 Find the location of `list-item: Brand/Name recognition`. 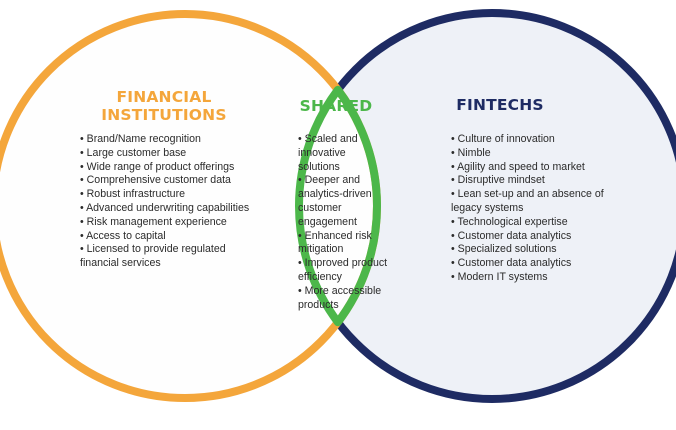

list-item: Brand/Name recognition is located at coordinates (171, 140).